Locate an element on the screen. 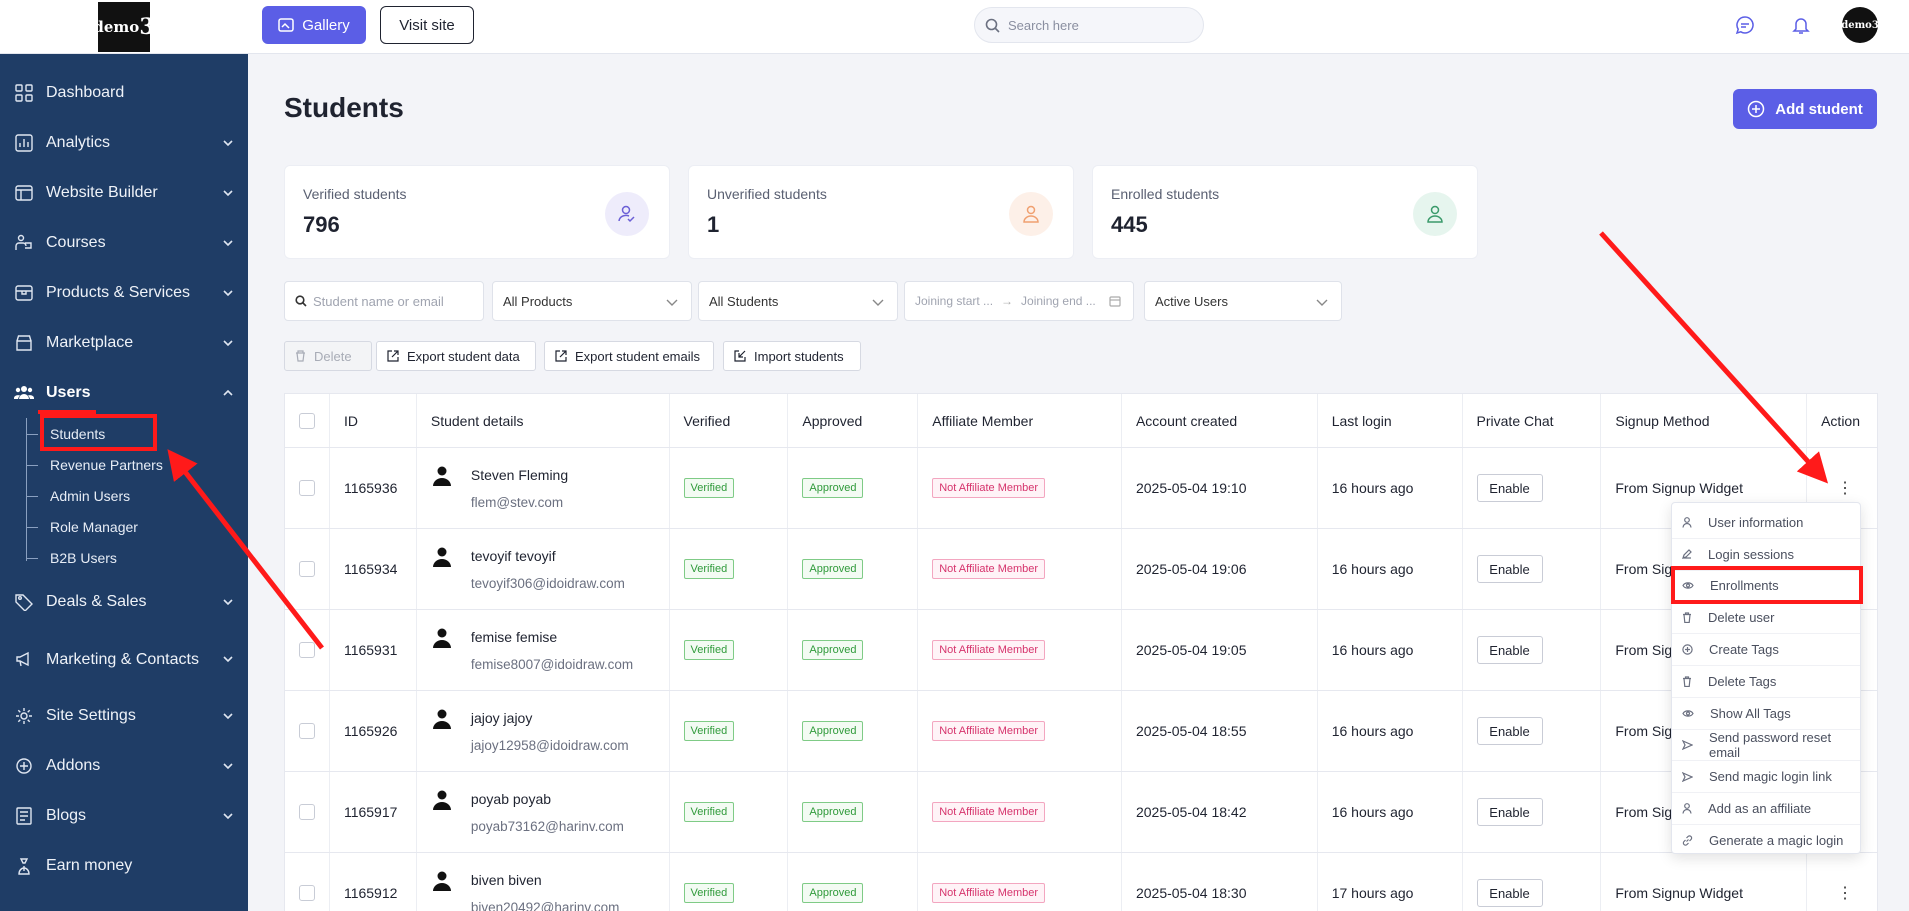 The image size is (1909, 911). sidebar-item-users: Users is located at coordinates (124, 393).